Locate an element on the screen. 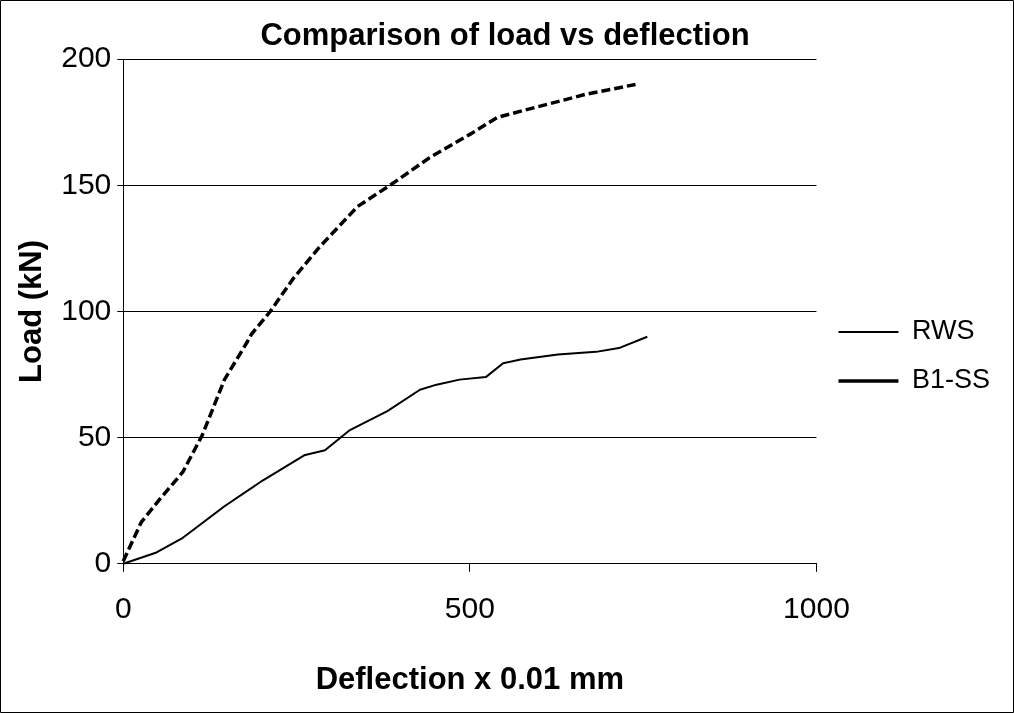  y-tick-label: 100 is located at coordinates (86, 309).